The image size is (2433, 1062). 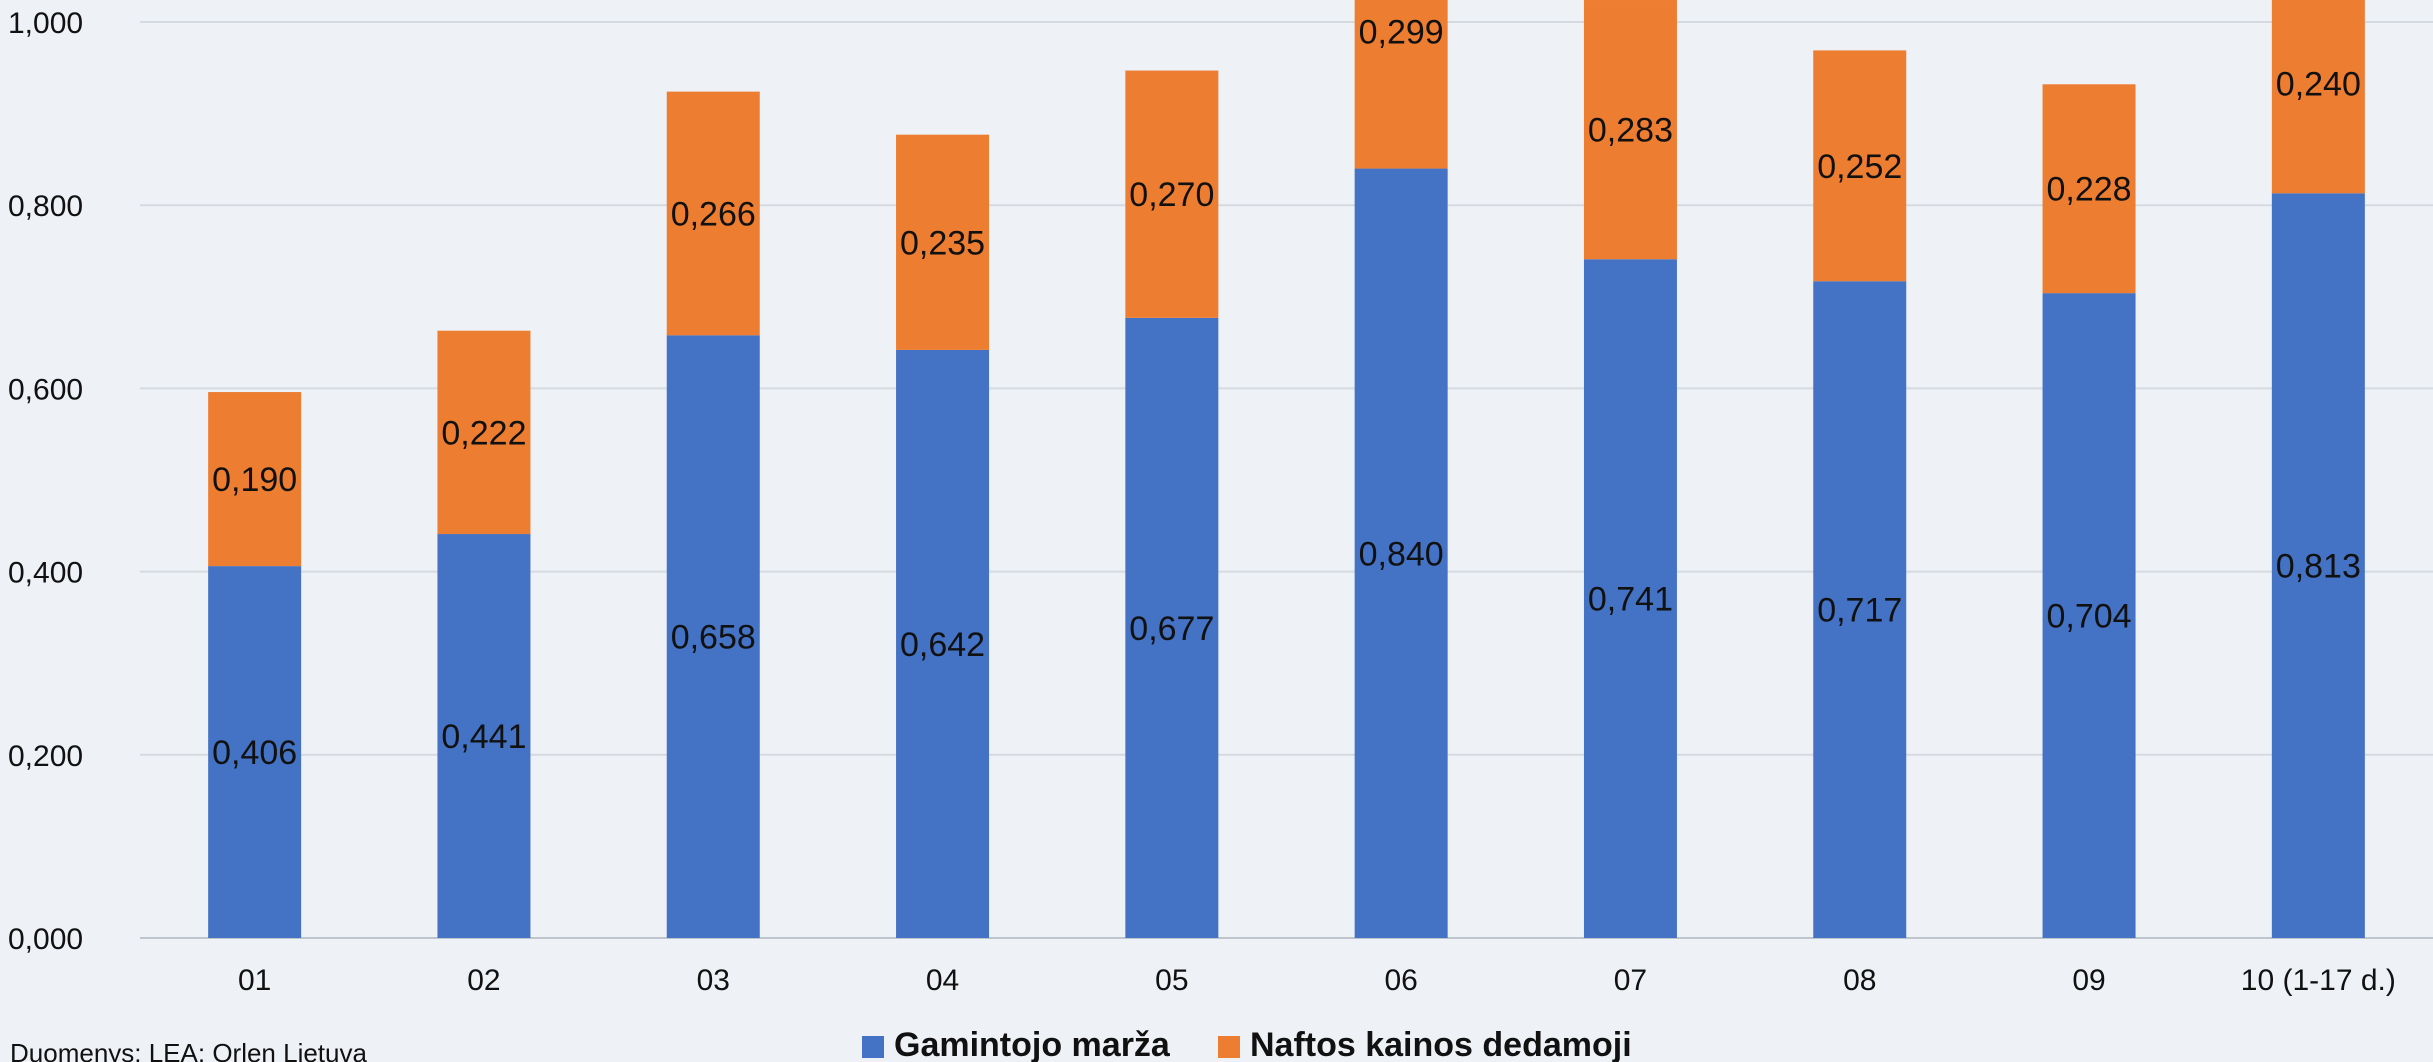 I want to click on x-tick-label: 07, so click(x=1630, y=980).